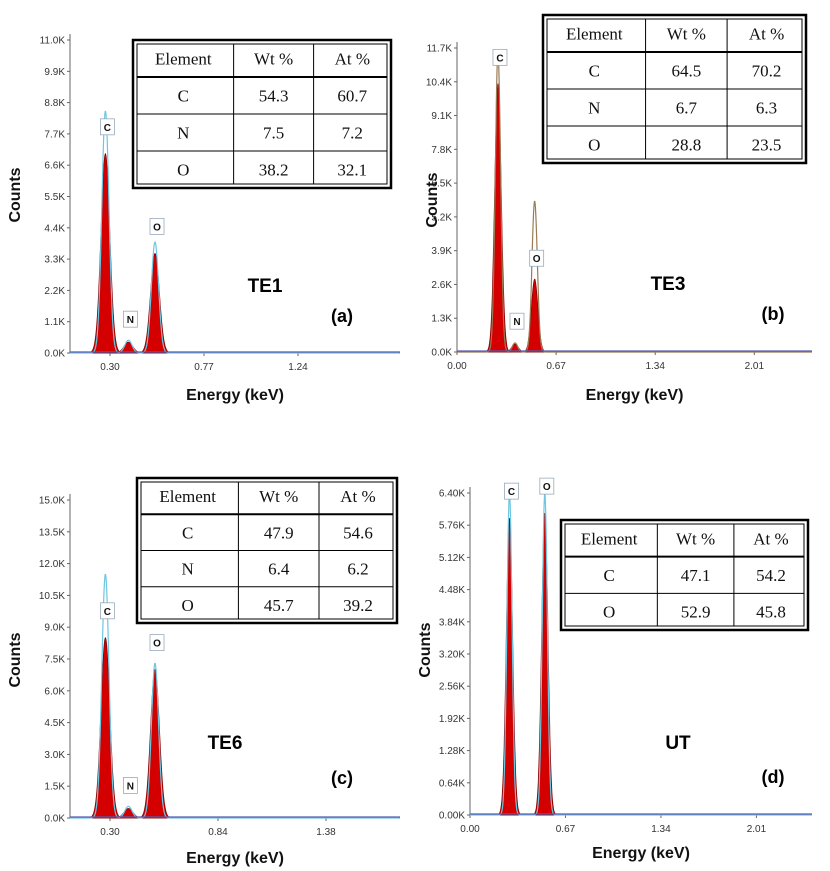  What do you see at coordinates (470, 829) in the screenshot?
I see `x-tick-label: 0.00` at bounding box center [470, 829].